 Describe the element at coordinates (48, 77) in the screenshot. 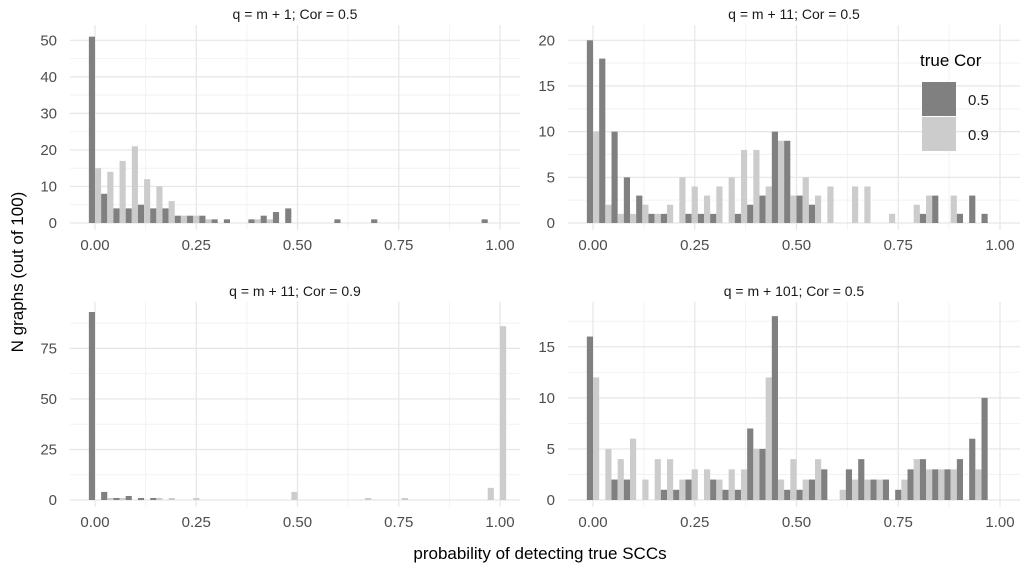

I see `y-tick-label: 40` at that location.